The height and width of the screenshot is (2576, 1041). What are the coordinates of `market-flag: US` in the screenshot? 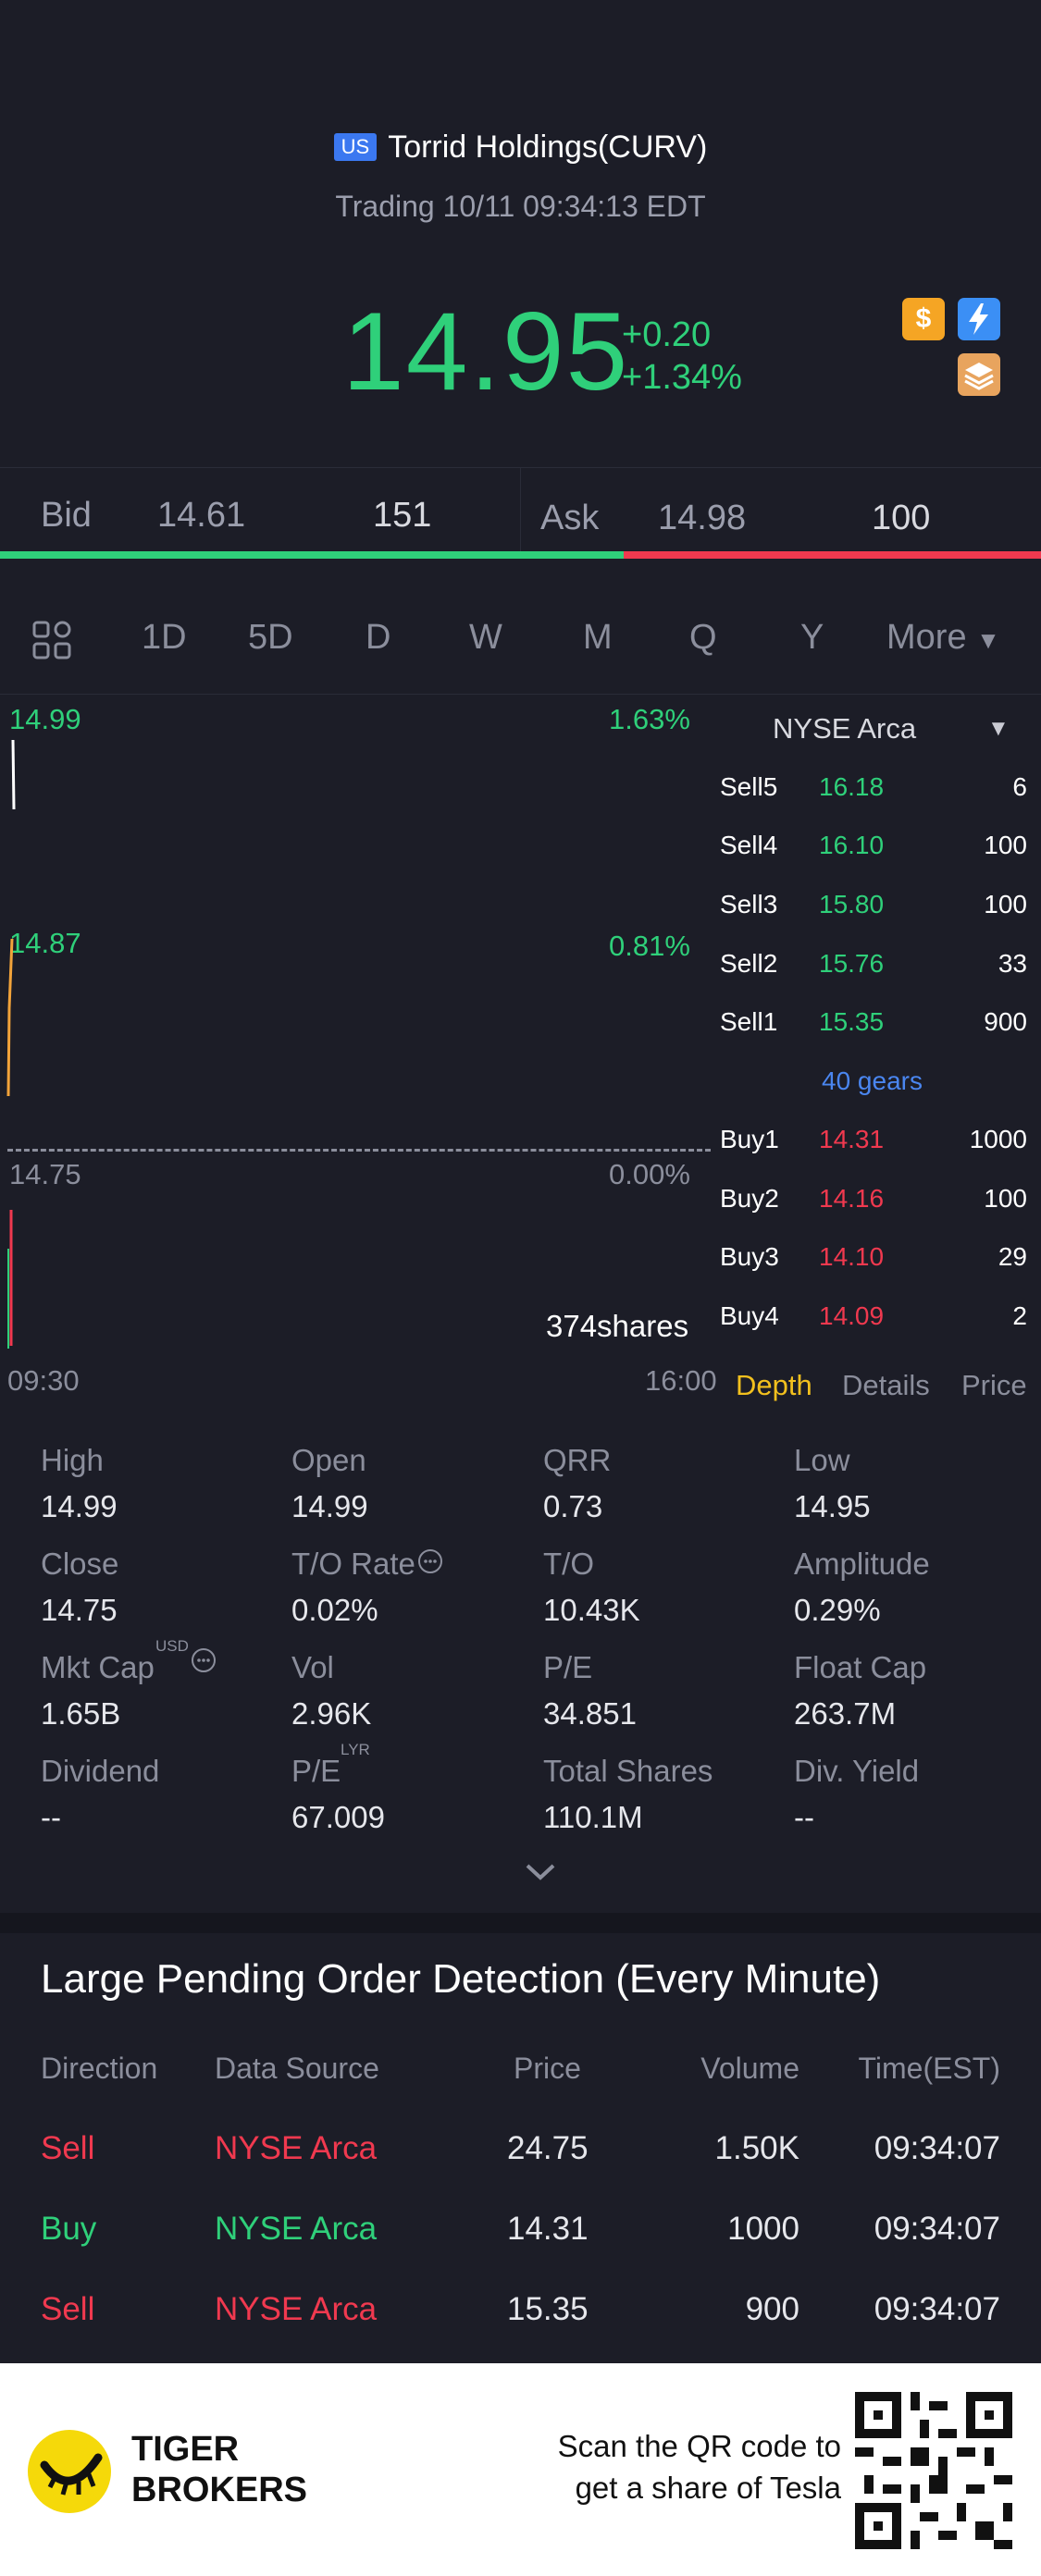 It's located at (355, 147).